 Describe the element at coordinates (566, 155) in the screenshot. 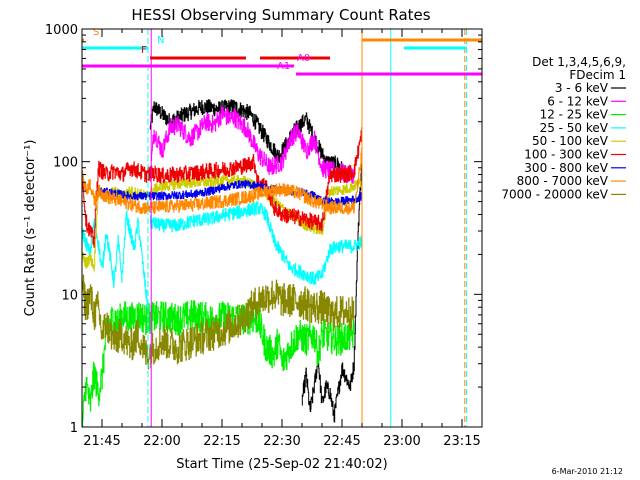

I see `legend-label-100-300-kev: 100 - 300 keV` at that location.